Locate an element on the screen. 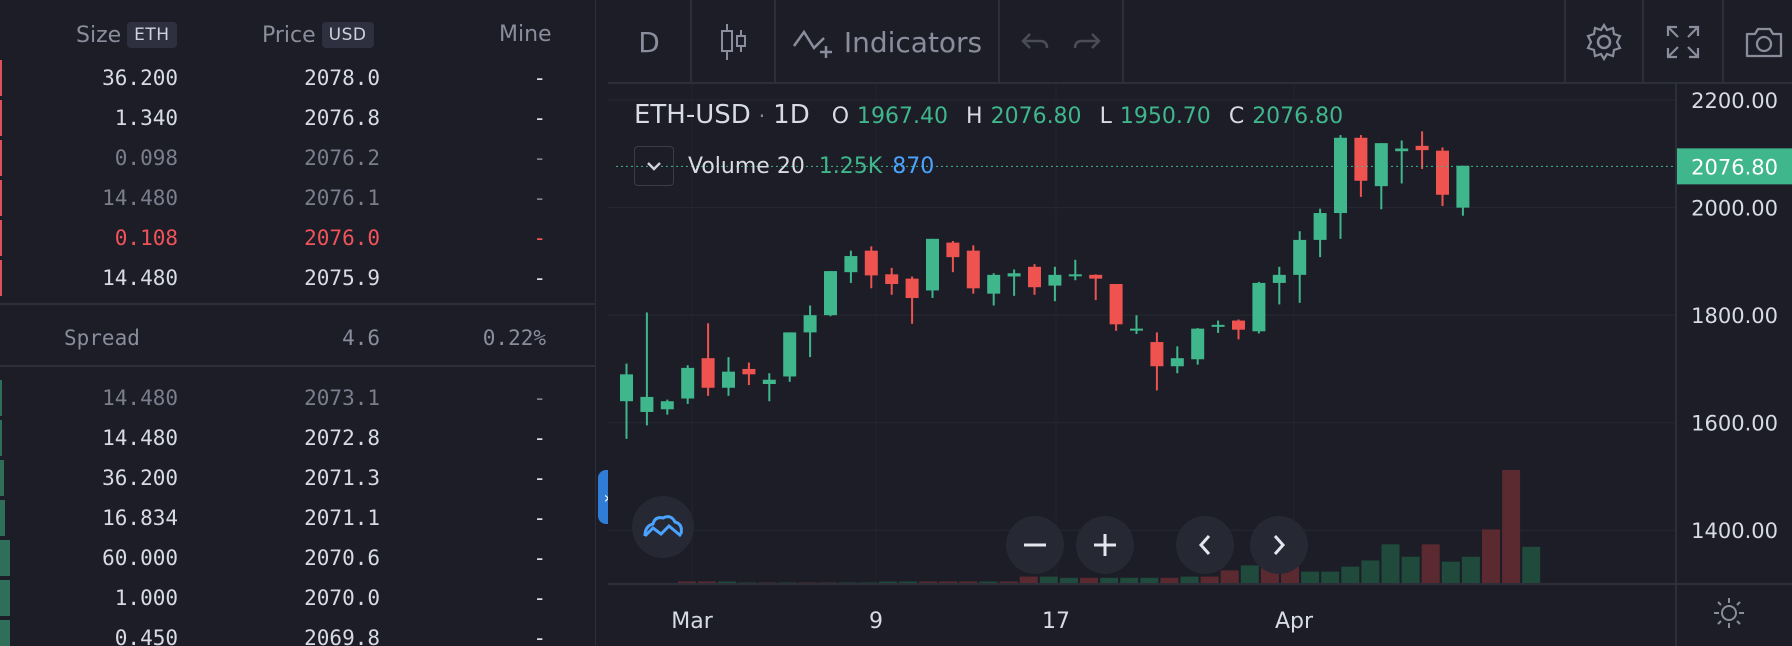 This screenshot has height=646, width=1792. close-value: 2076.80 is located at coordinates (1298, 116).